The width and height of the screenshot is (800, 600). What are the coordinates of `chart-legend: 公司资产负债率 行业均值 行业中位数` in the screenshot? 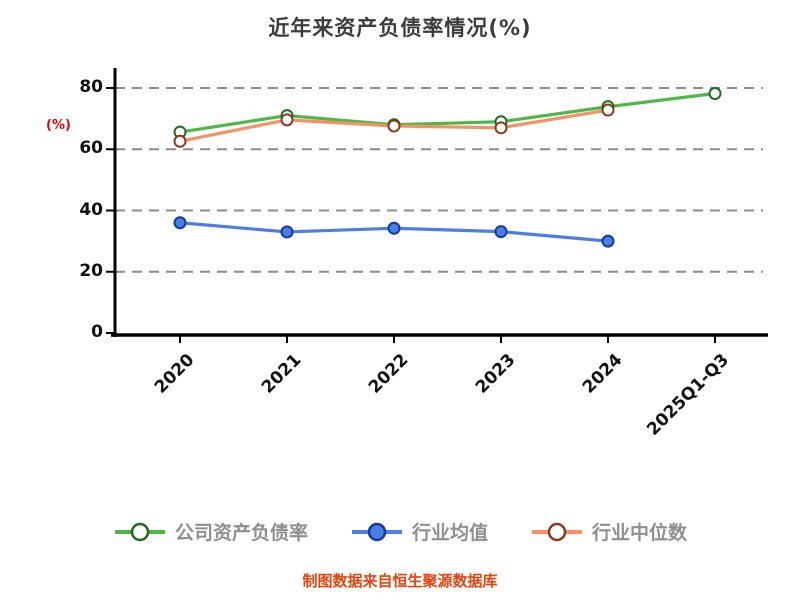 It's located at (400, 531).